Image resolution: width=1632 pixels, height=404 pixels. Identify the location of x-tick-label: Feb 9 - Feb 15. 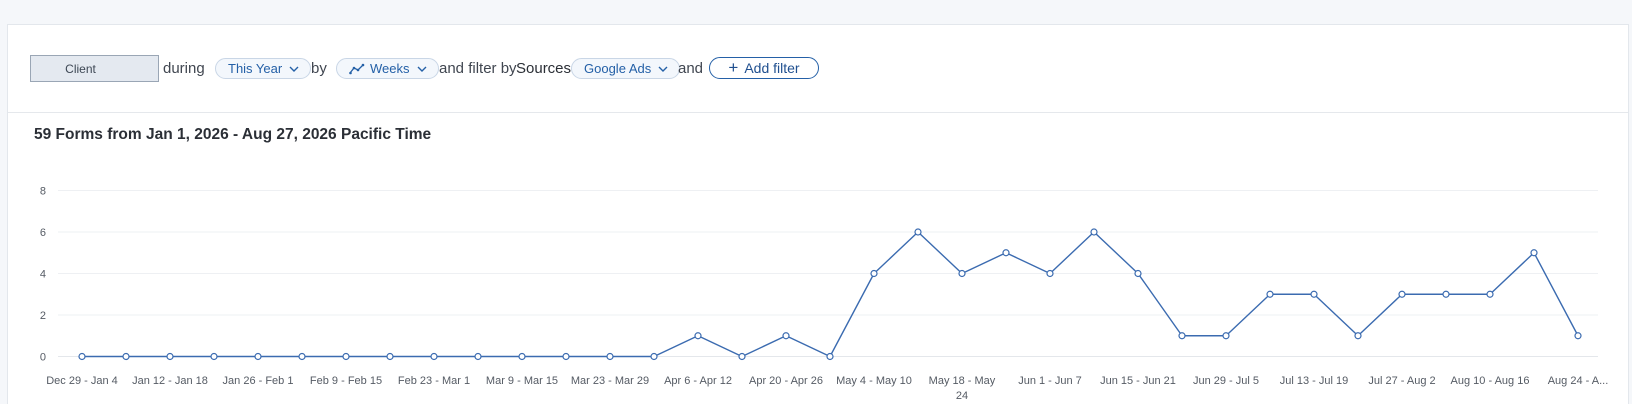
(346, 381).